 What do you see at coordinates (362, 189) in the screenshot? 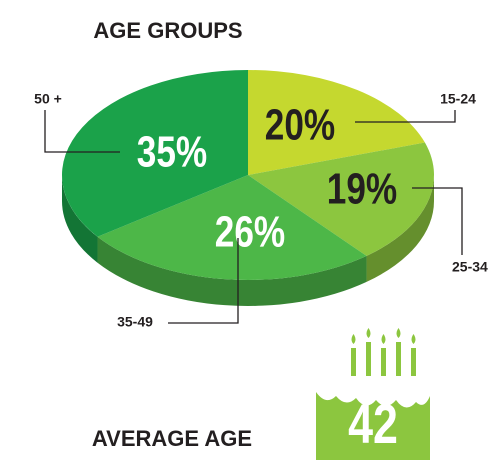
I see `value-label: 19%` at bounding box center [362, 189].